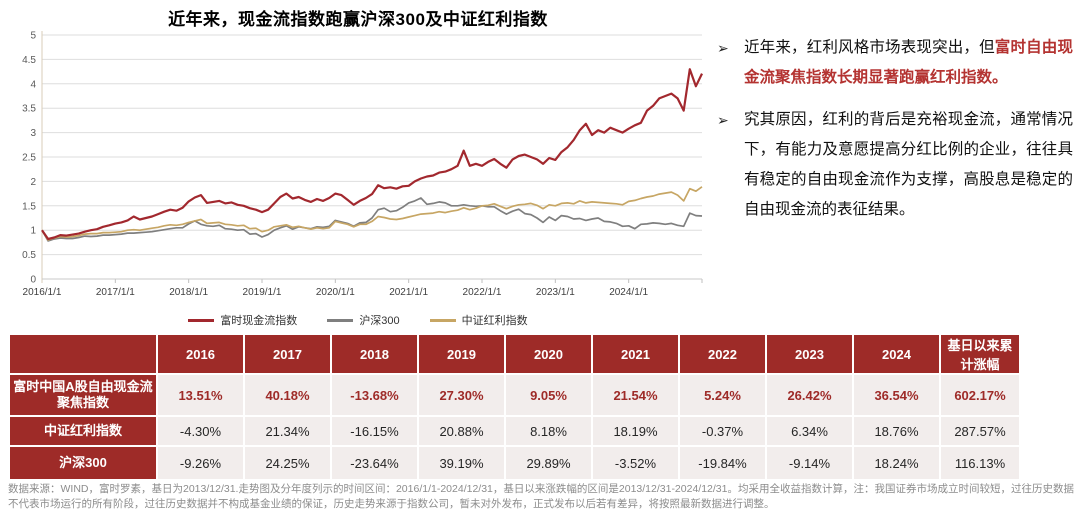 The width and height of the screenshot is (1080, 514). What do you see at coordinates (259, 321) in the screenshot?
I see `legend-label: 富时现金流指数` at bounding box center [259, 321].